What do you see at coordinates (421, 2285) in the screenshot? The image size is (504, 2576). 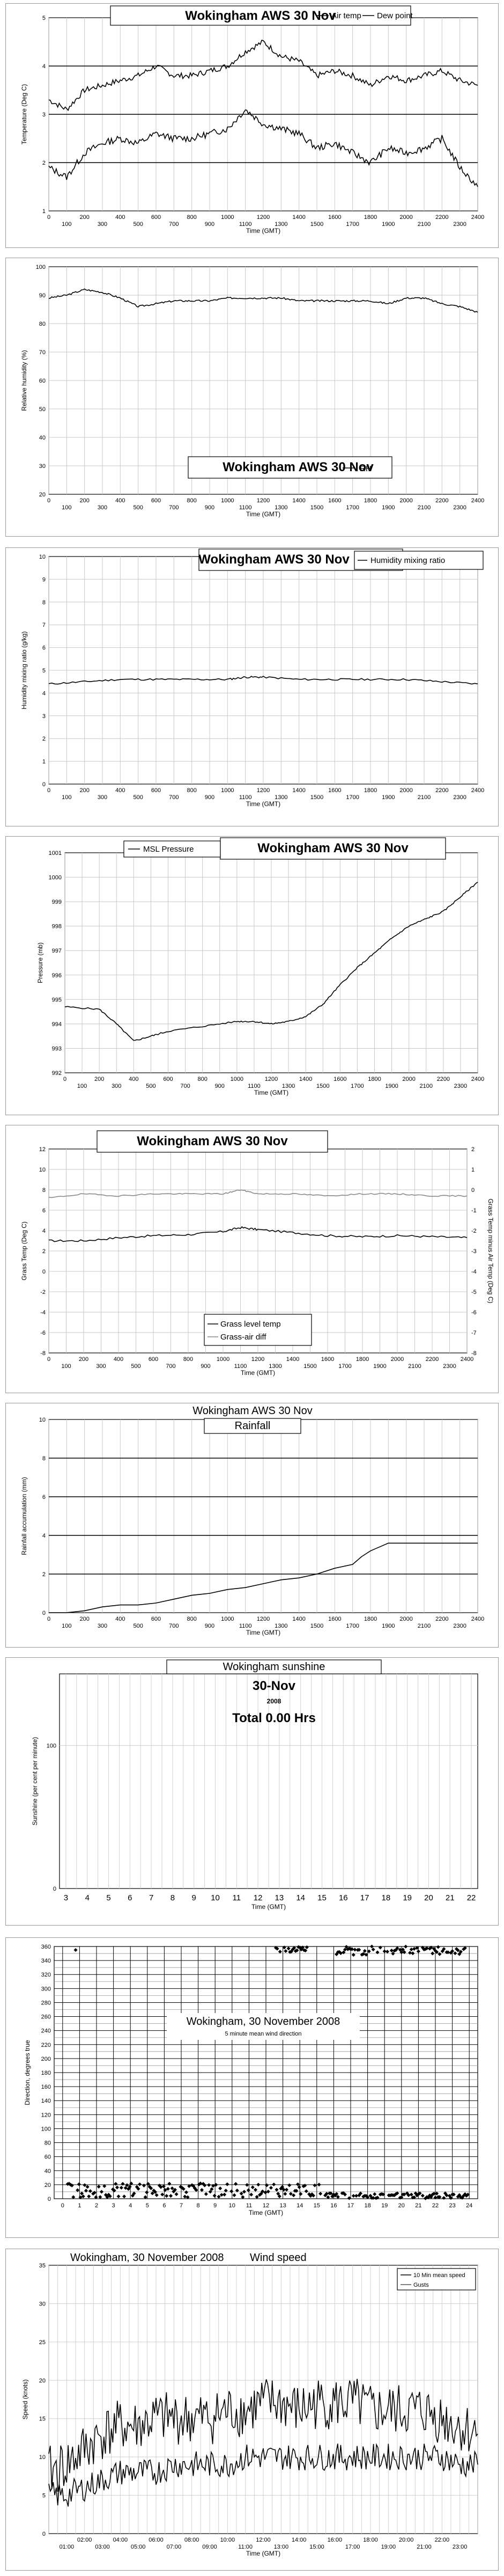 I see `legend-label-gusts: Gusts` at bounding box center [421, 2285].